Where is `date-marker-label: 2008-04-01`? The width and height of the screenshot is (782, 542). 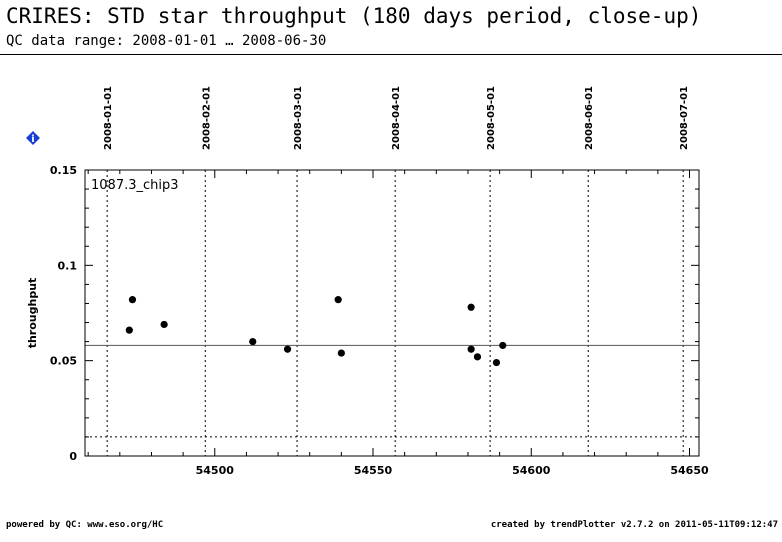
date-marker-label: 2008-04-01 is located at coordinates (396, 118).